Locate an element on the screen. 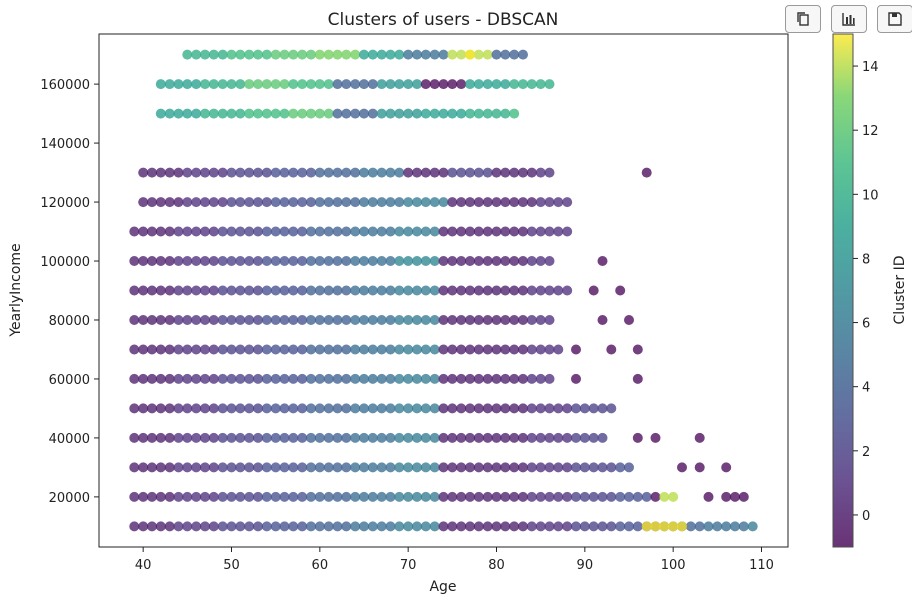 The height and width of the screenshot is (594, 912). colorbar-tick-label: 10 is located at coordinates (870, 195).